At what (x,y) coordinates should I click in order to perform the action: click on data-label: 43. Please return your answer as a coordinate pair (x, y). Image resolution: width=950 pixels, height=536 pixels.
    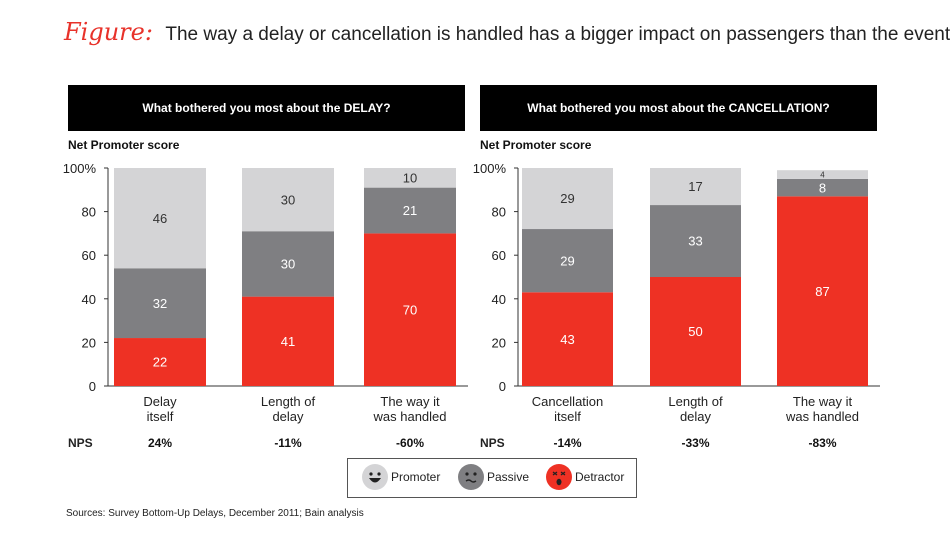
    Looking at the image, I should click on (567, 339).